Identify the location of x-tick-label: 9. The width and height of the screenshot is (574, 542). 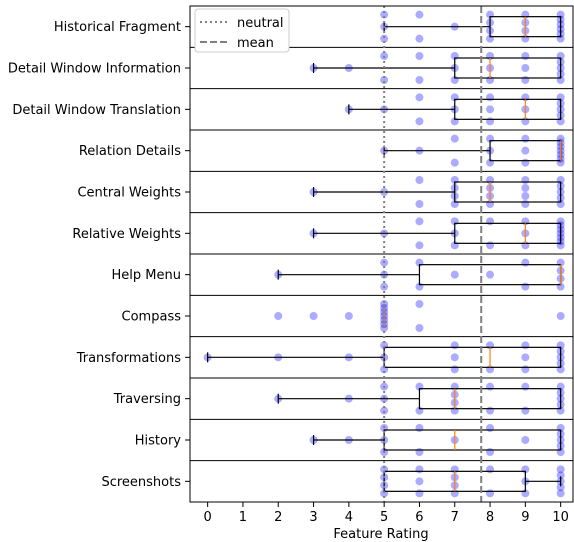
(525, 517).